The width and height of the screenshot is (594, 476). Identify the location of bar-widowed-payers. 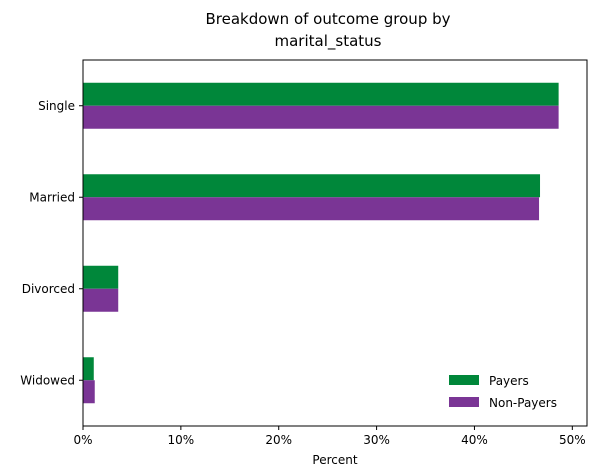
(88, 369).